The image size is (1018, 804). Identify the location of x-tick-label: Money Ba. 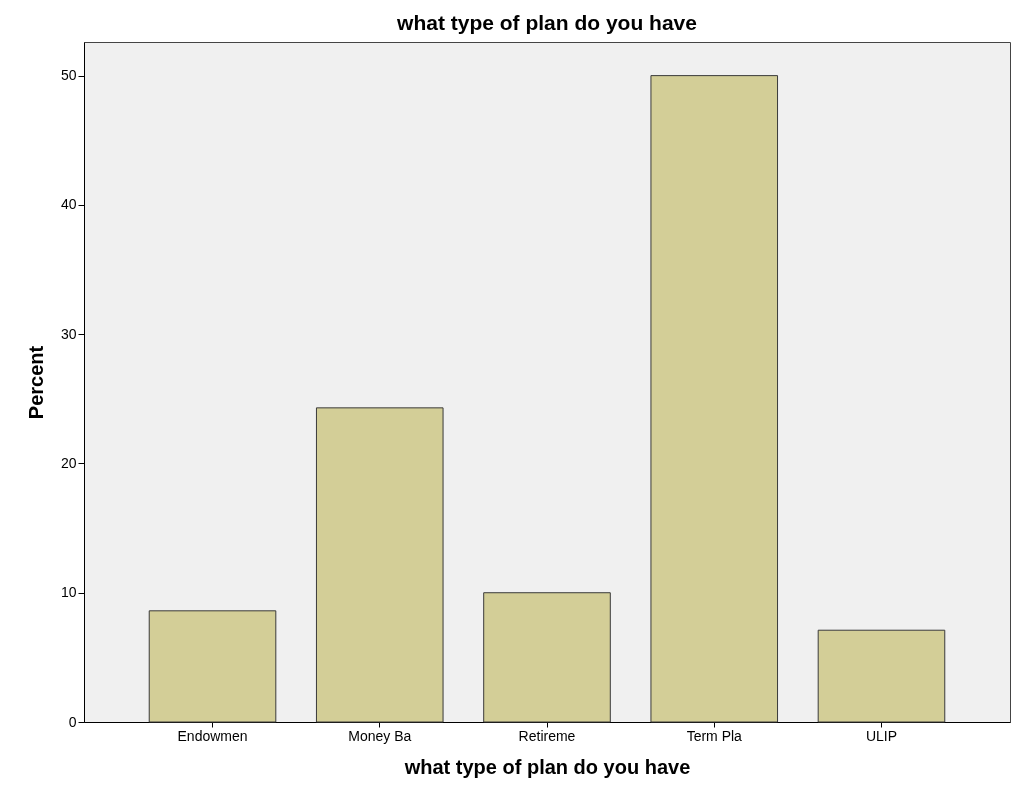
(380, 735).